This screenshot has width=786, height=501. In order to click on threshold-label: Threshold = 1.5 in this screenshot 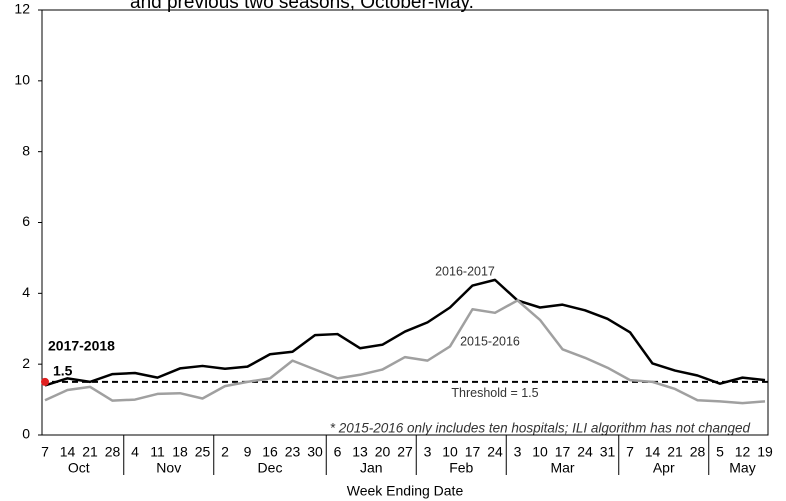, I will do `click(494, 393)`.